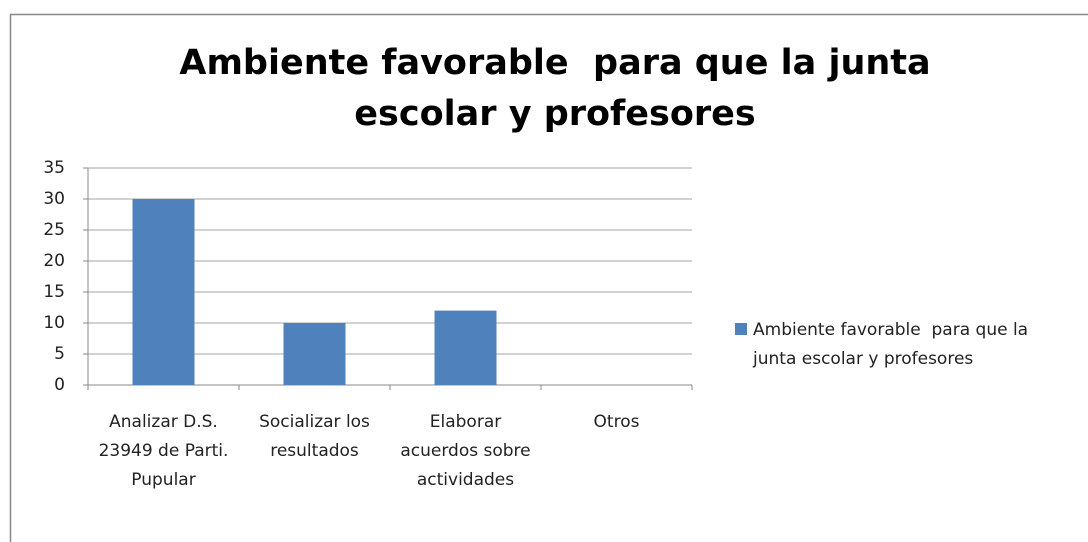 This screenshot has width=1088, height=542. Describe the element at coordinates (59, 385) in the screenshot. I see `y-tick-label: 0` at that location.